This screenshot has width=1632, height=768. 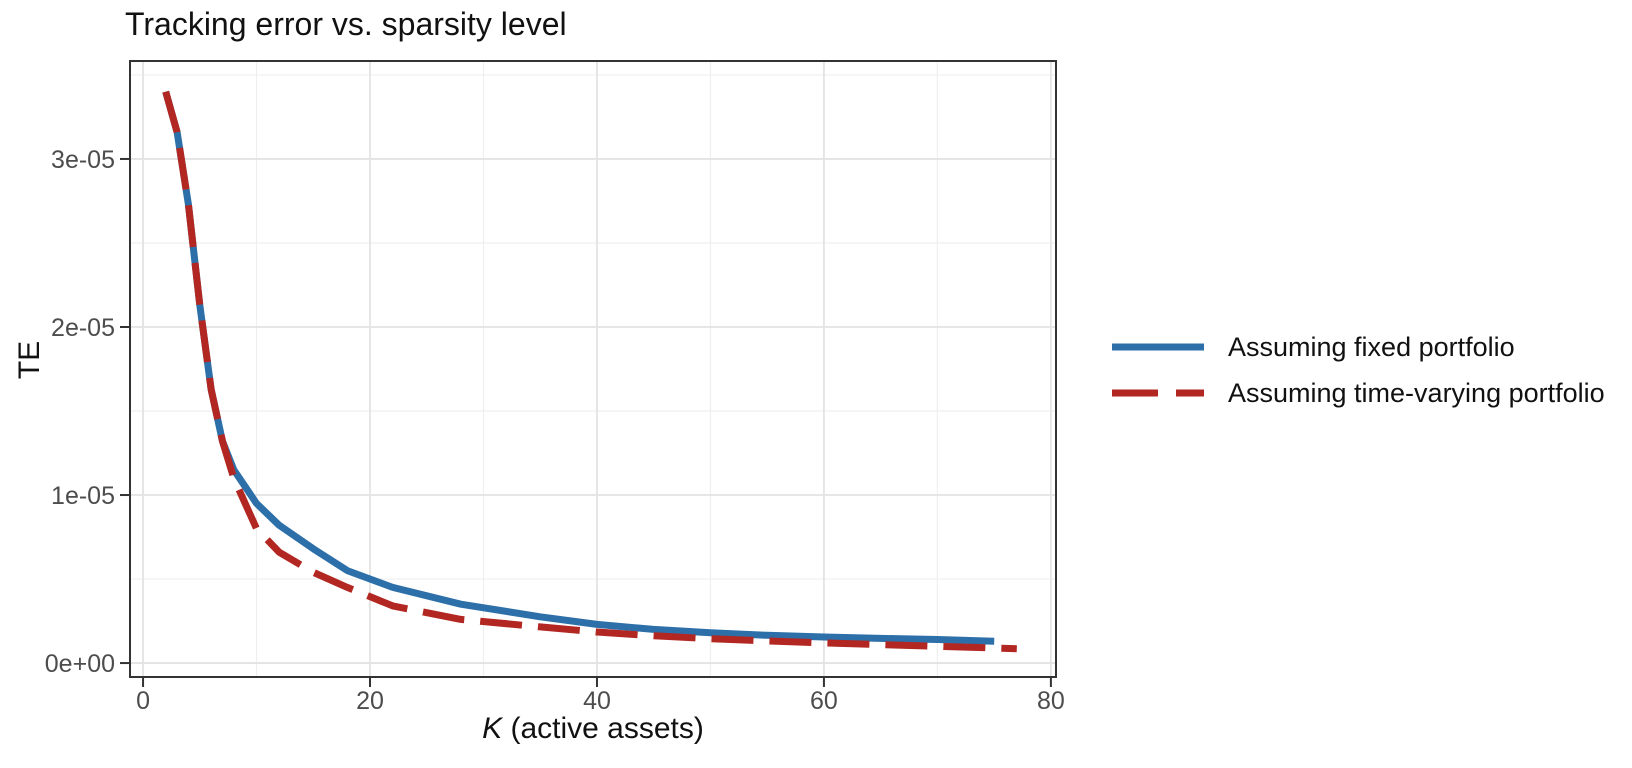 I want to click on legend-key-solid-line-icon, so click(x=1158, y=347).